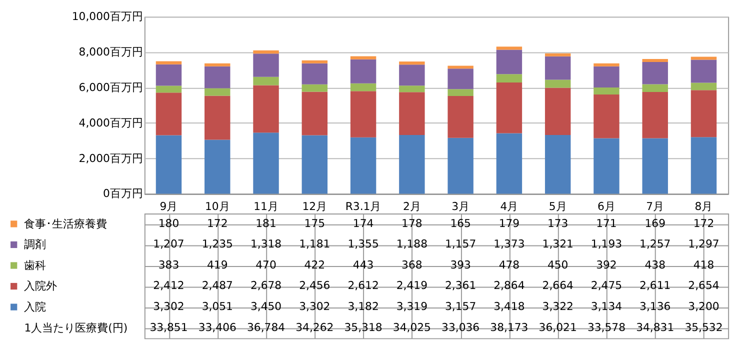 The height and width of the screenshot is (341, 734). What do you see at coordinates (217, 207) in the screenshot?
I see `x-tick-label: 10月` at bounding box center [217, 207].